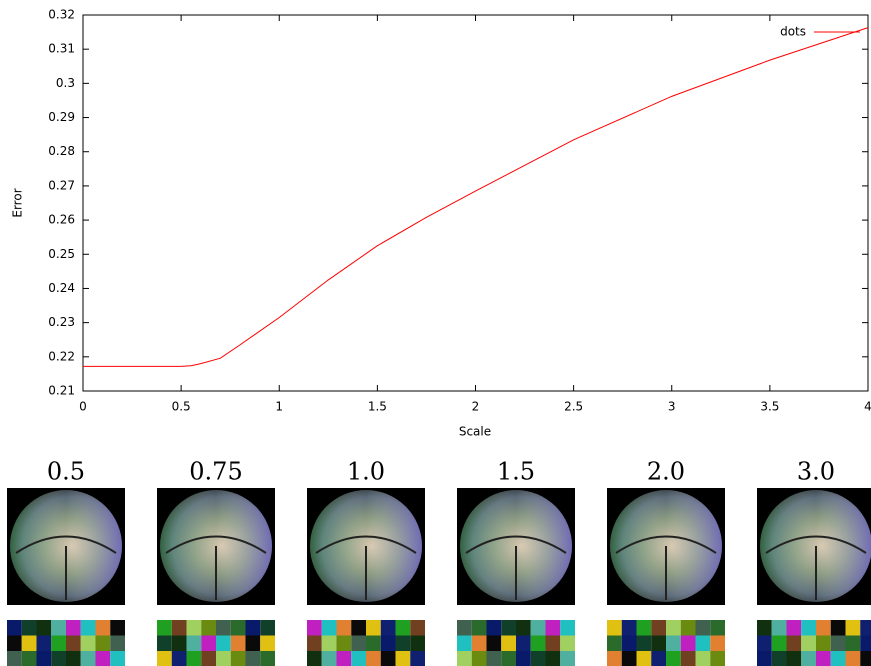 The height and width of the screenshot is (666, 871). What do you see at coordinates (476, 407) in the screenshot?
I see `x-tick-label: 2` at bounding box center [476, 407].